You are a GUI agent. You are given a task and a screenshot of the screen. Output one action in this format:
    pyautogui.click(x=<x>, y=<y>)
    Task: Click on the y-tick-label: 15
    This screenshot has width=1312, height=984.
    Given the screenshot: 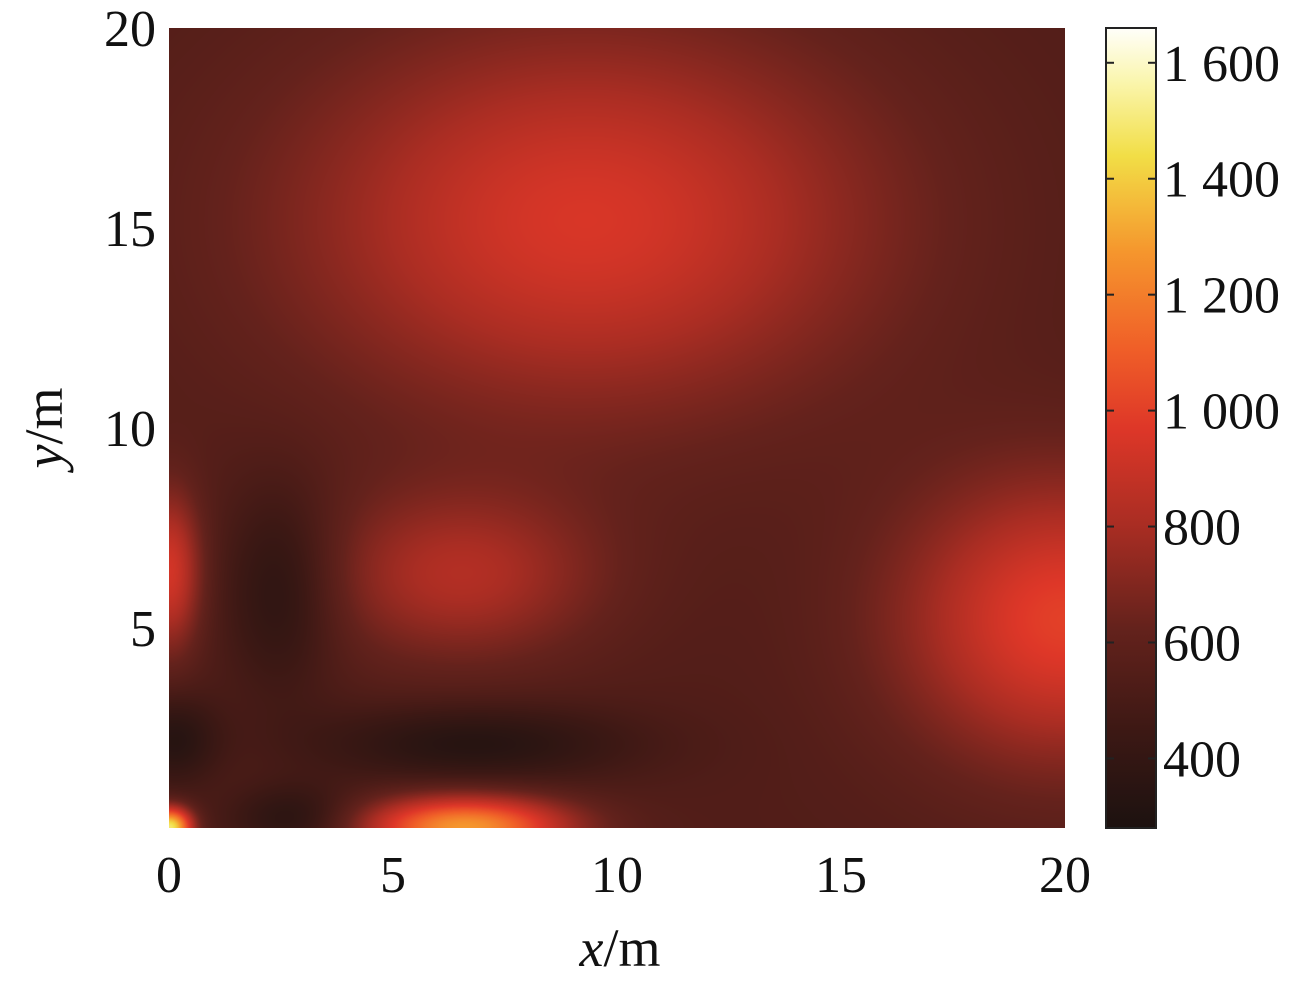 What is the action you would take?
    pyautogui.click(x=130, y=229)
    